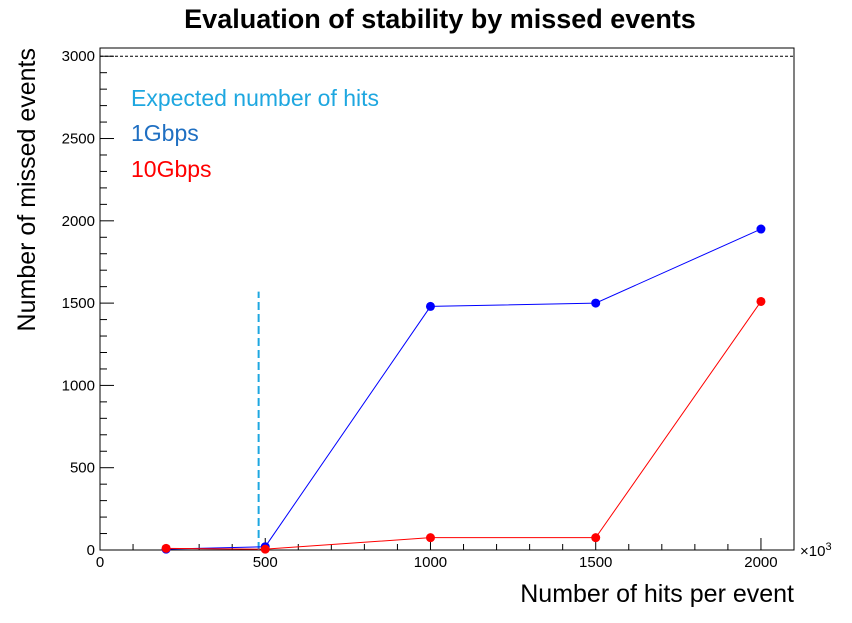  I want to click on x-axis: 0 500 1000 1500 2000, so click(445, 554).